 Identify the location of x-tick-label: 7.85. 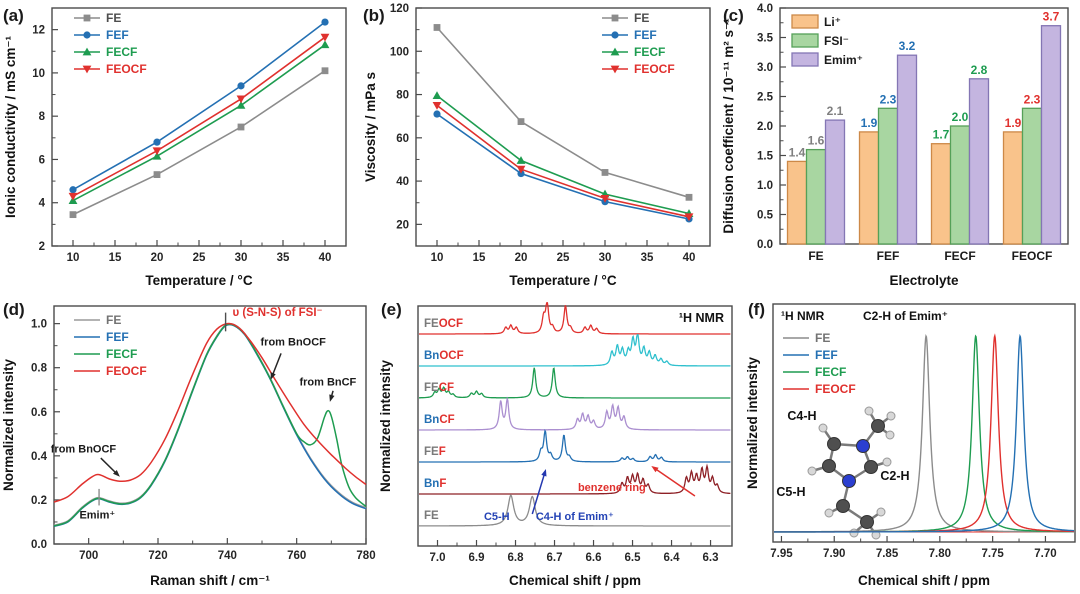
(887, 554).